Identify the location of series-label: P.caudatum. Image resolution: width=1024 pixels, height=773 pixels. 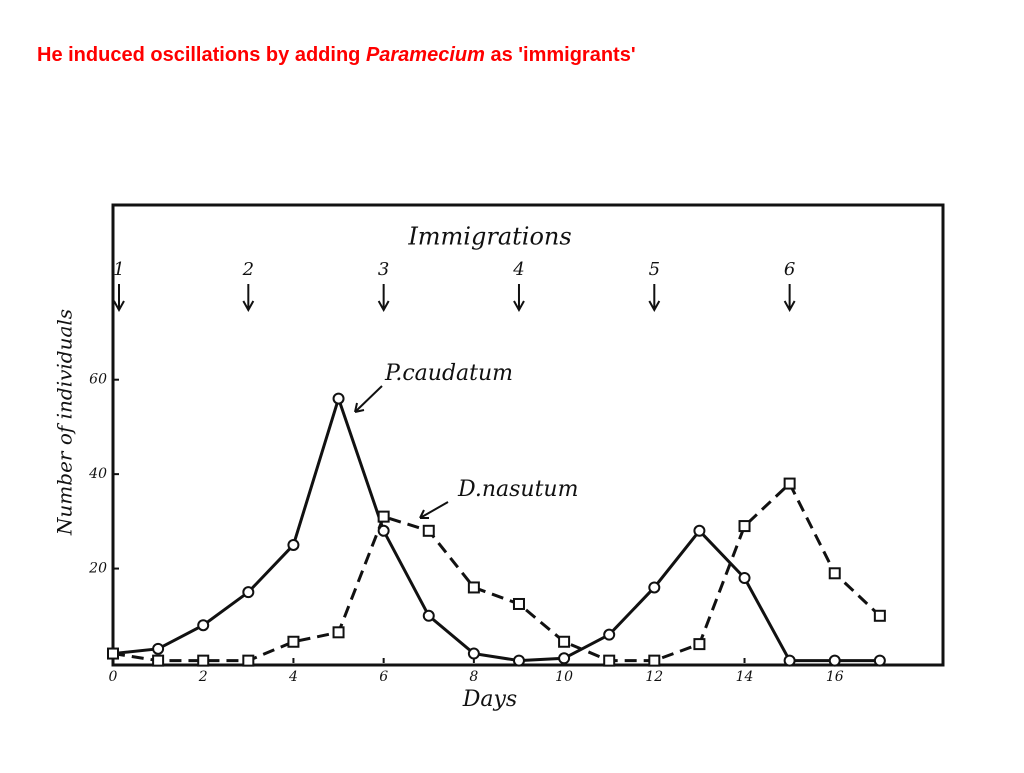
(448, 373).